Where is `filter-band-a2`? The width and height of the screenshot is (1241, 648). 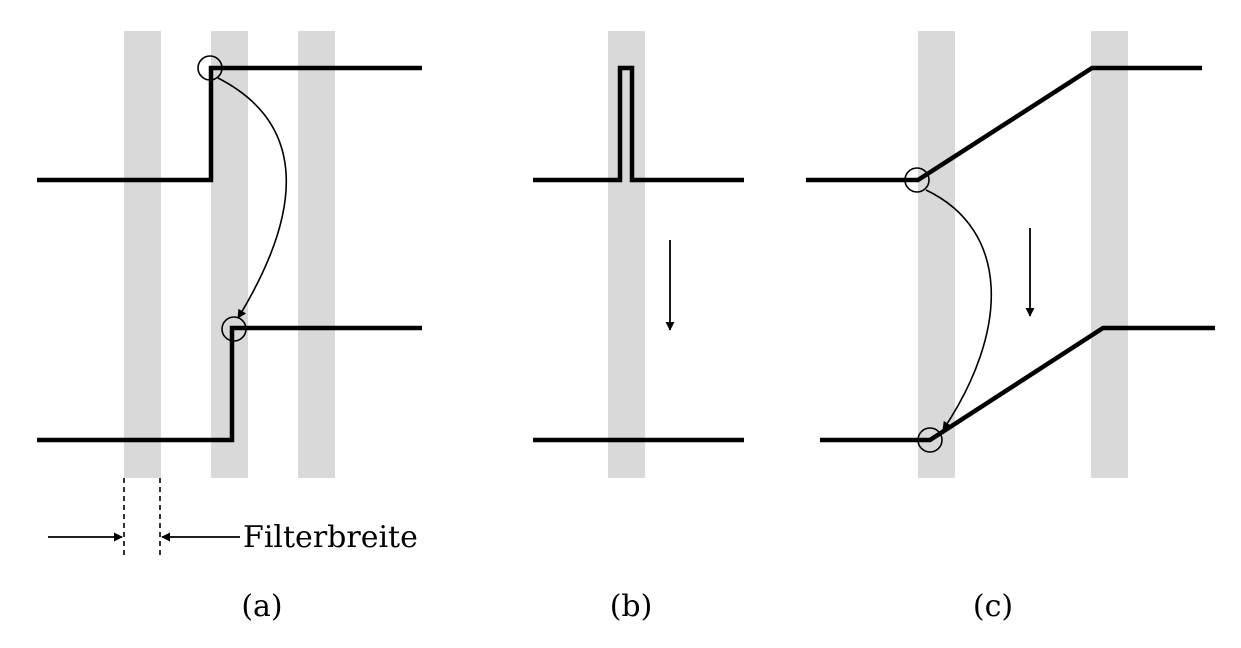
filter-band-a2 is located at coordinates (229, 254).